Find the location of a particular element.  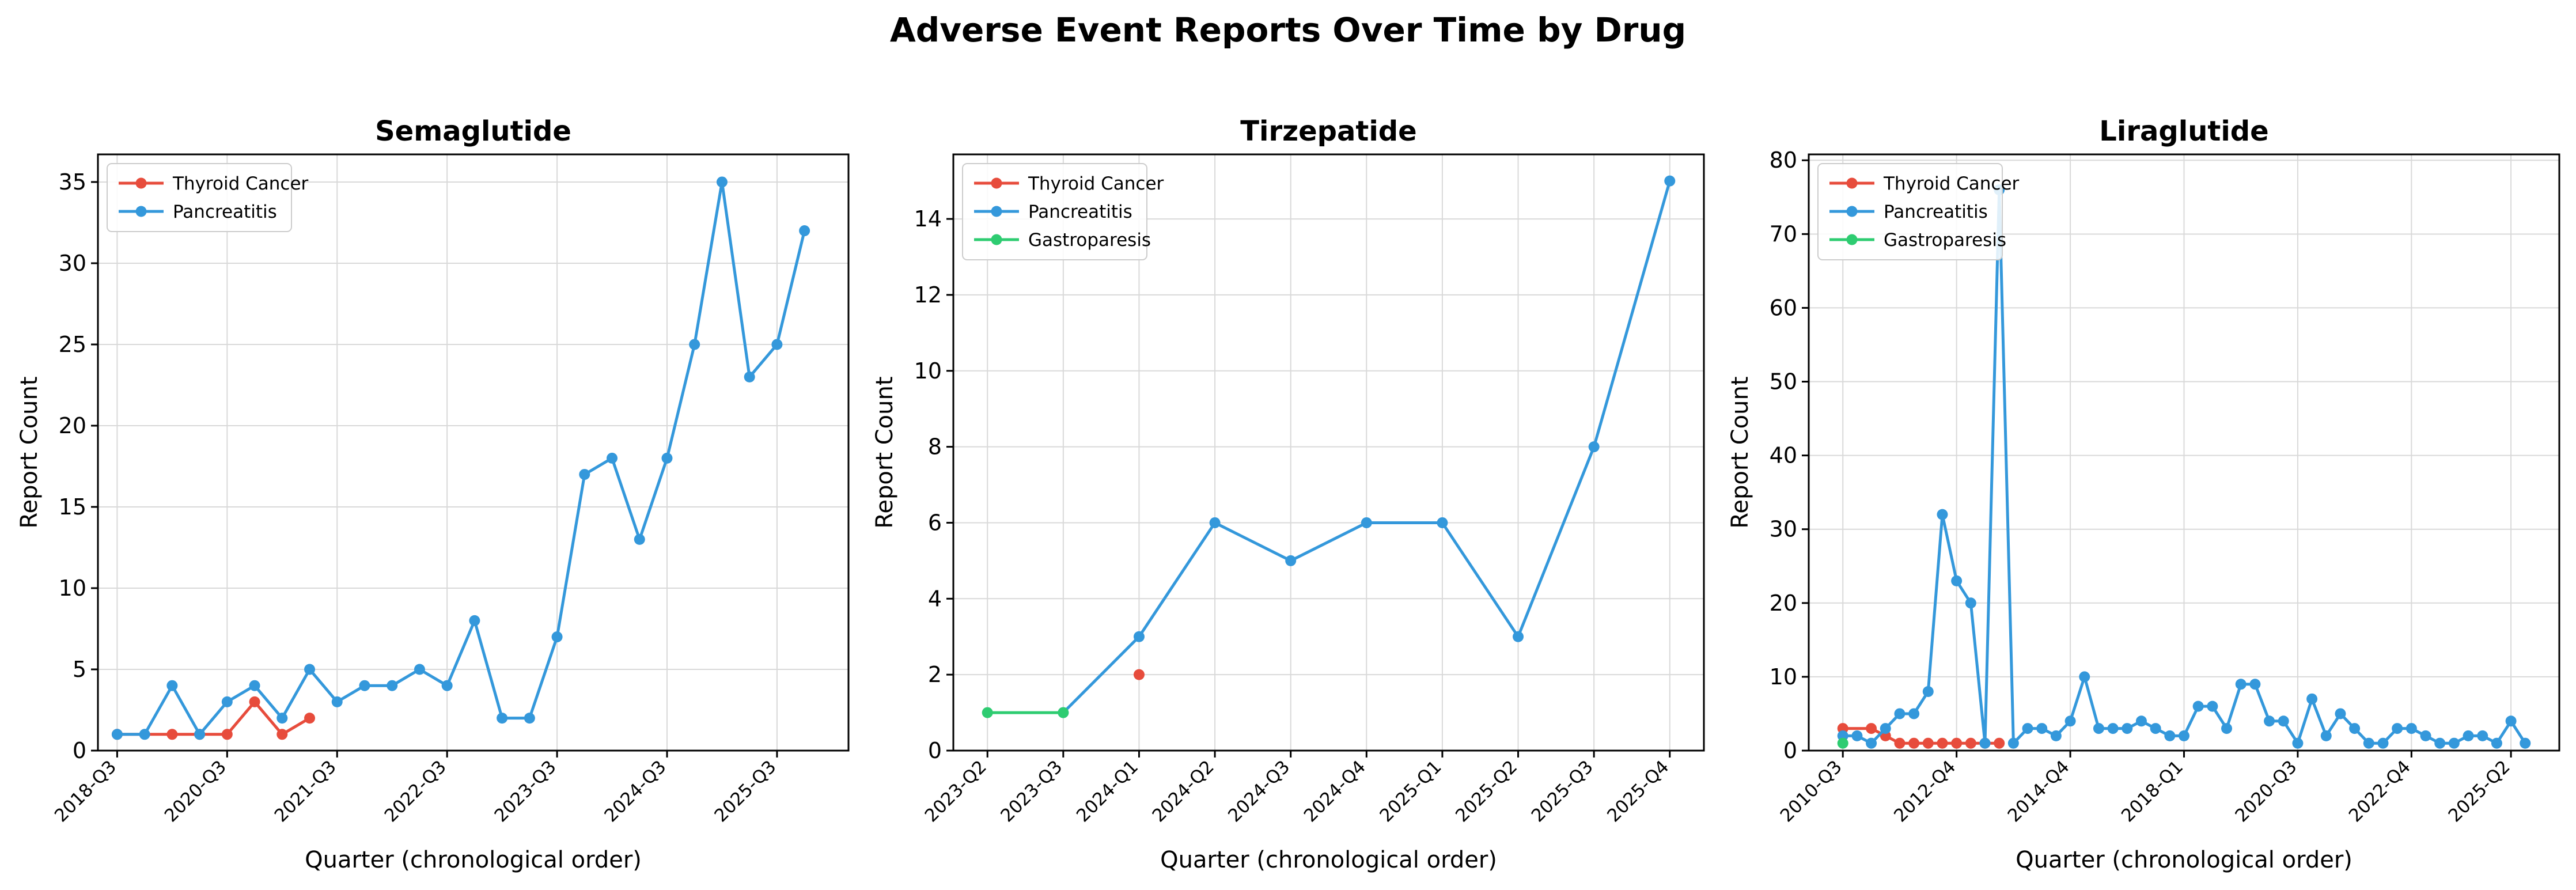

figure-title: Adverse Event Reports Over Time by Drug is located at coordinates (1288, 30).